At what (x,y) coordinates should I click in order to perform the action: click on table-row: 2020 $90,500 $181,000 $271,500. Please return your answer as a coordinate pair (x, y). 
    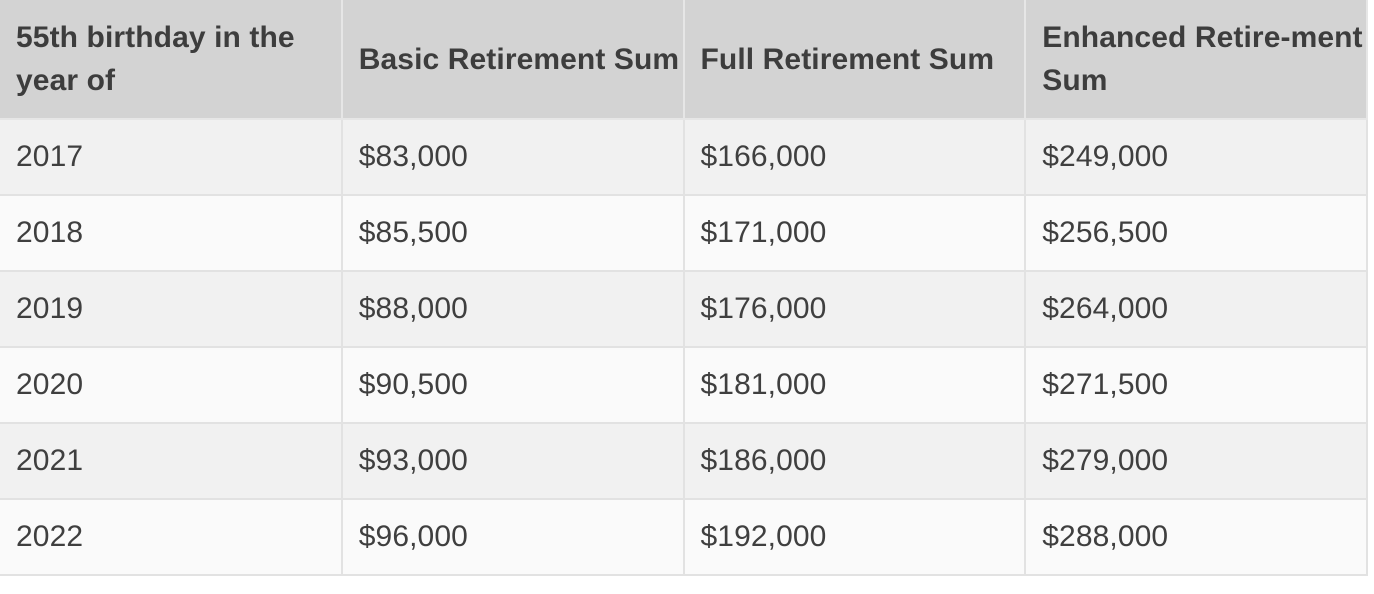
    Looking at the image, I should click on (684, 385).